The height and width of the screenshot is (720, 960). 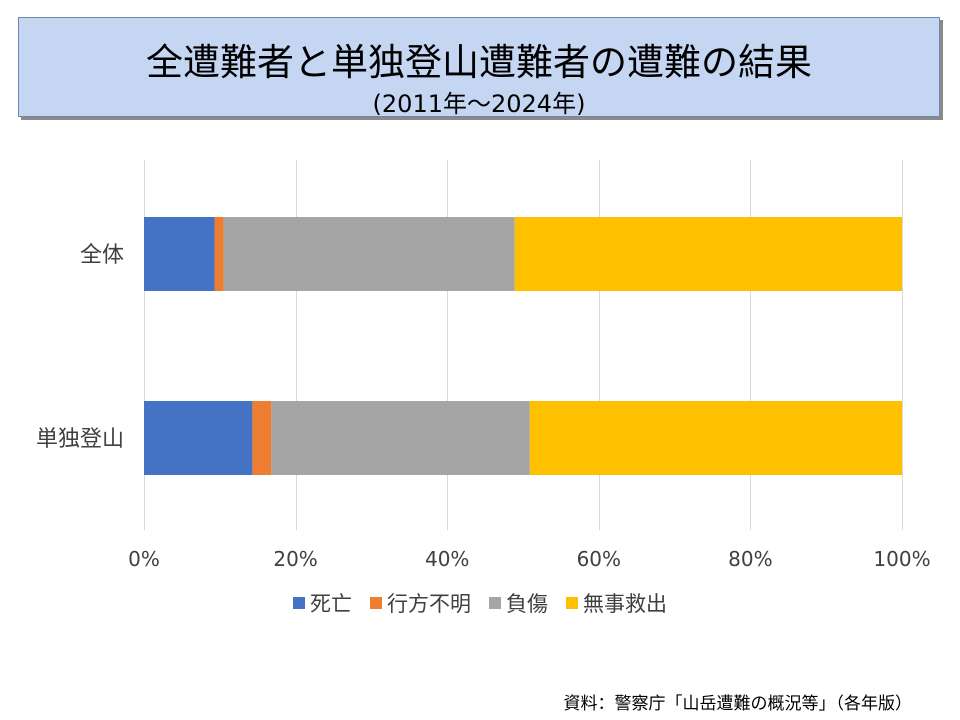 I want to click on legend-item: 負傷, so click(x=518, y=603).